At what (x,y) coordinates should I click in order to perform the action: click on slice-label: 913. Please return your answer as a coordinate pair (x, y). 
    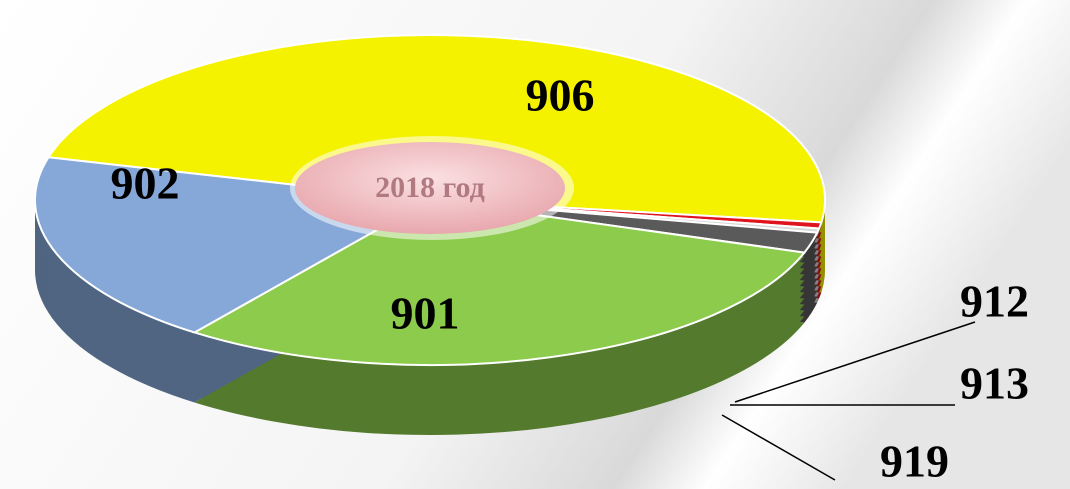
    Looking at the image, I should click on (994, 383).